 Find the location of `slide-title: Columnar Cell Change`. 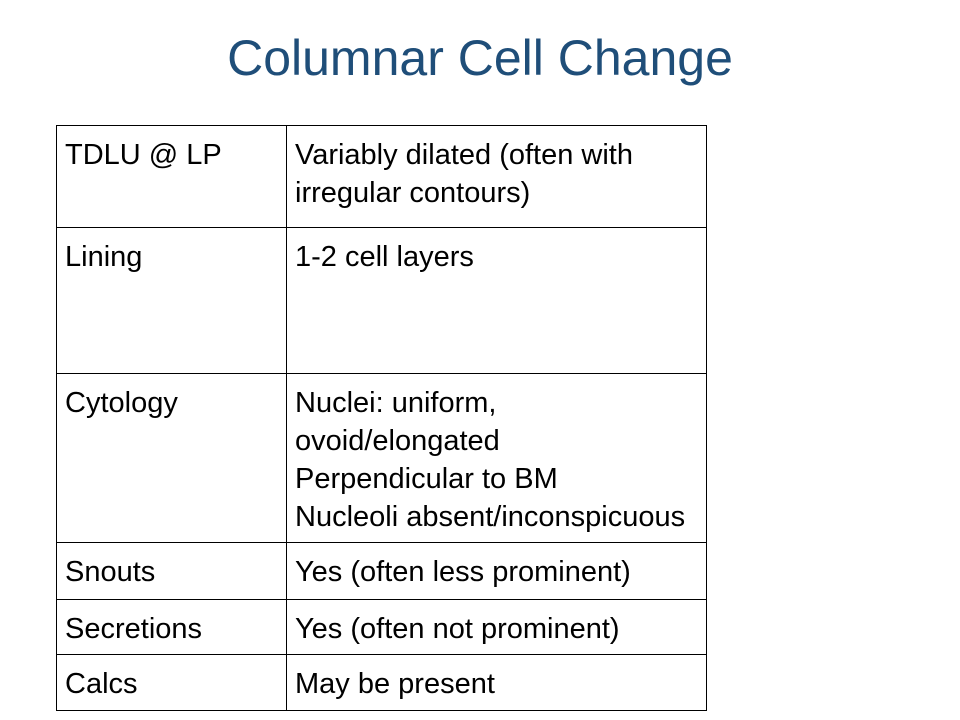

slide-title: Columnar Cell Change is located at coordinates (480, 58).